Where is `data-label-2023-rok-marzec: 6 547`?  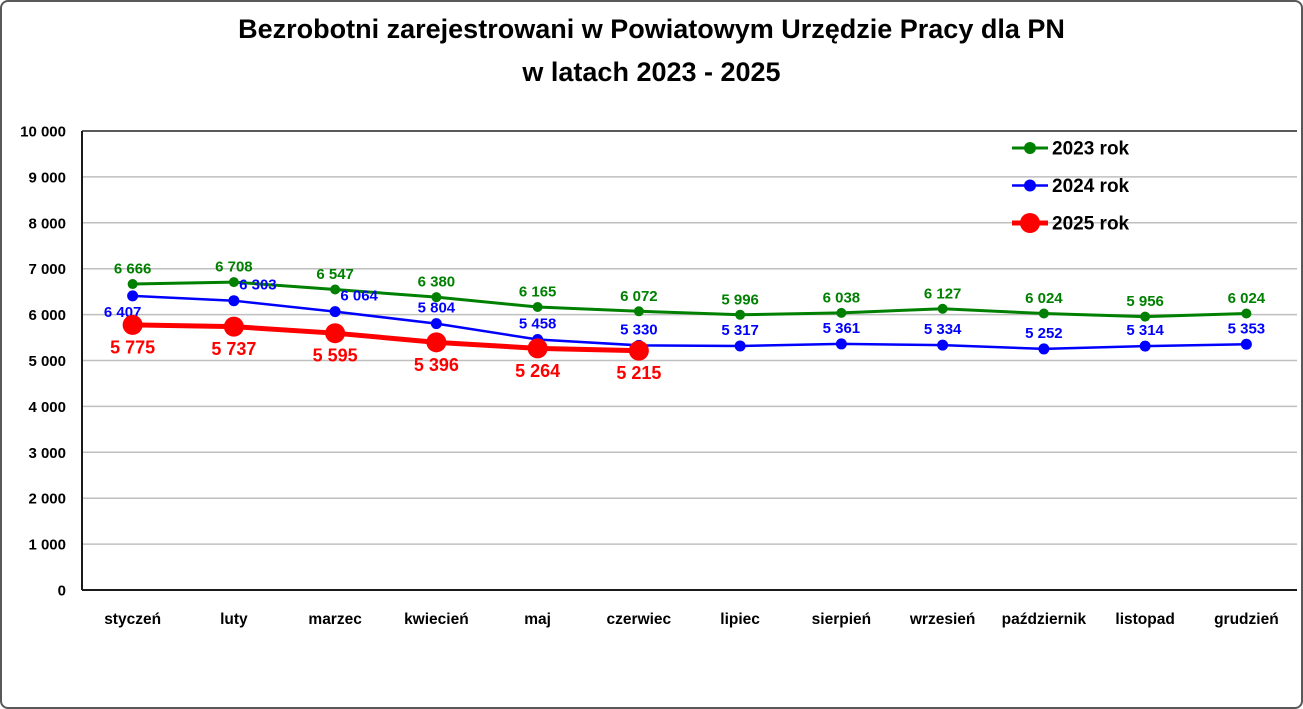
data-label-2023-rok-marzec: 6 547 is located at coordinates (335, 274).